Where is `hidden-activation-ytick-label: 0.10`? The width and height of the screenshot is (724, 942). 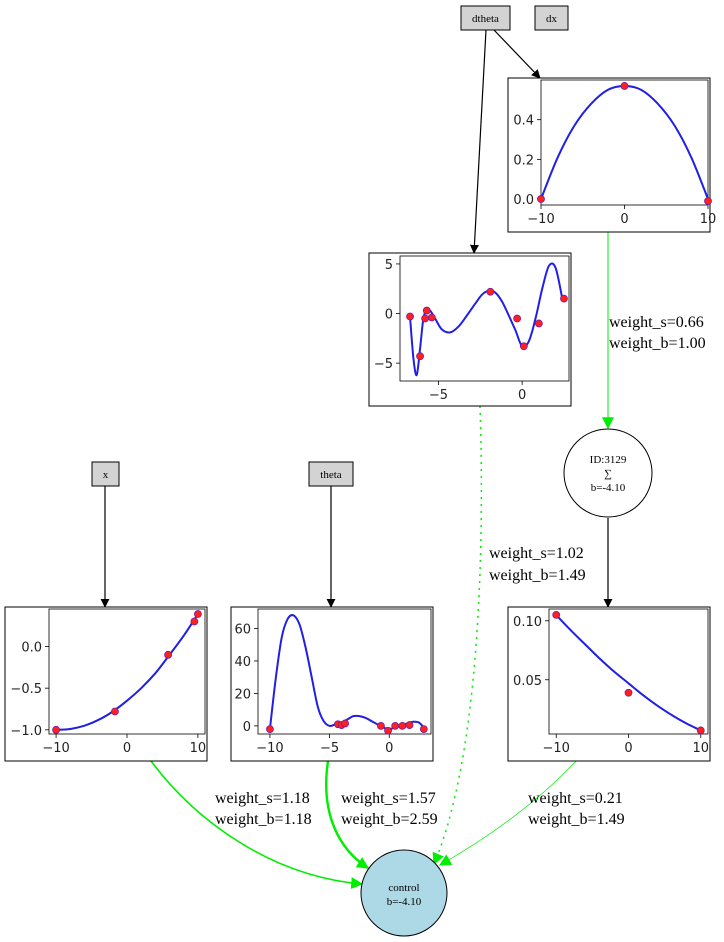
hidden-activation-ytick-label: 0.10 is located at coordinates (527, 622).